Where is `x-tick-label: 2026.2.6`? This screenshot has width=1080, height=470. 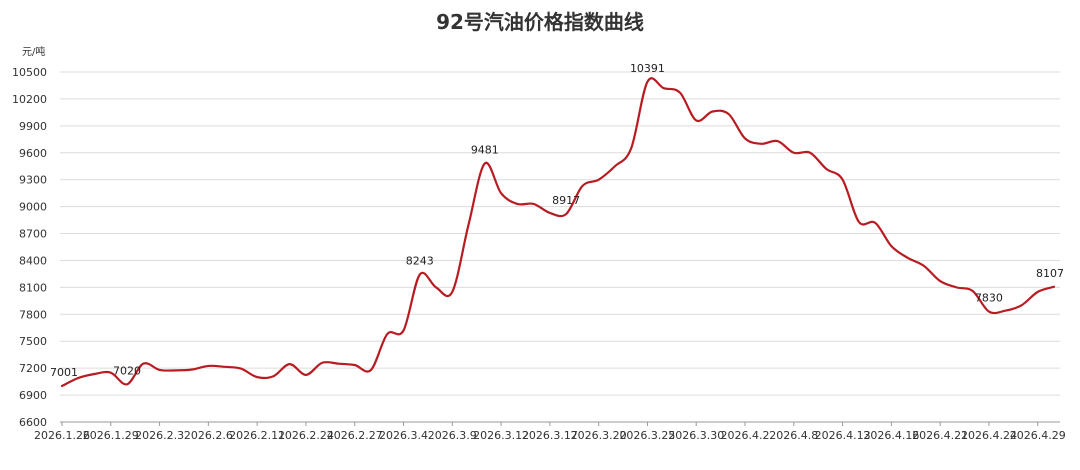
x-tick-label: 2026.2.6 is located at coordinates (208, 435).